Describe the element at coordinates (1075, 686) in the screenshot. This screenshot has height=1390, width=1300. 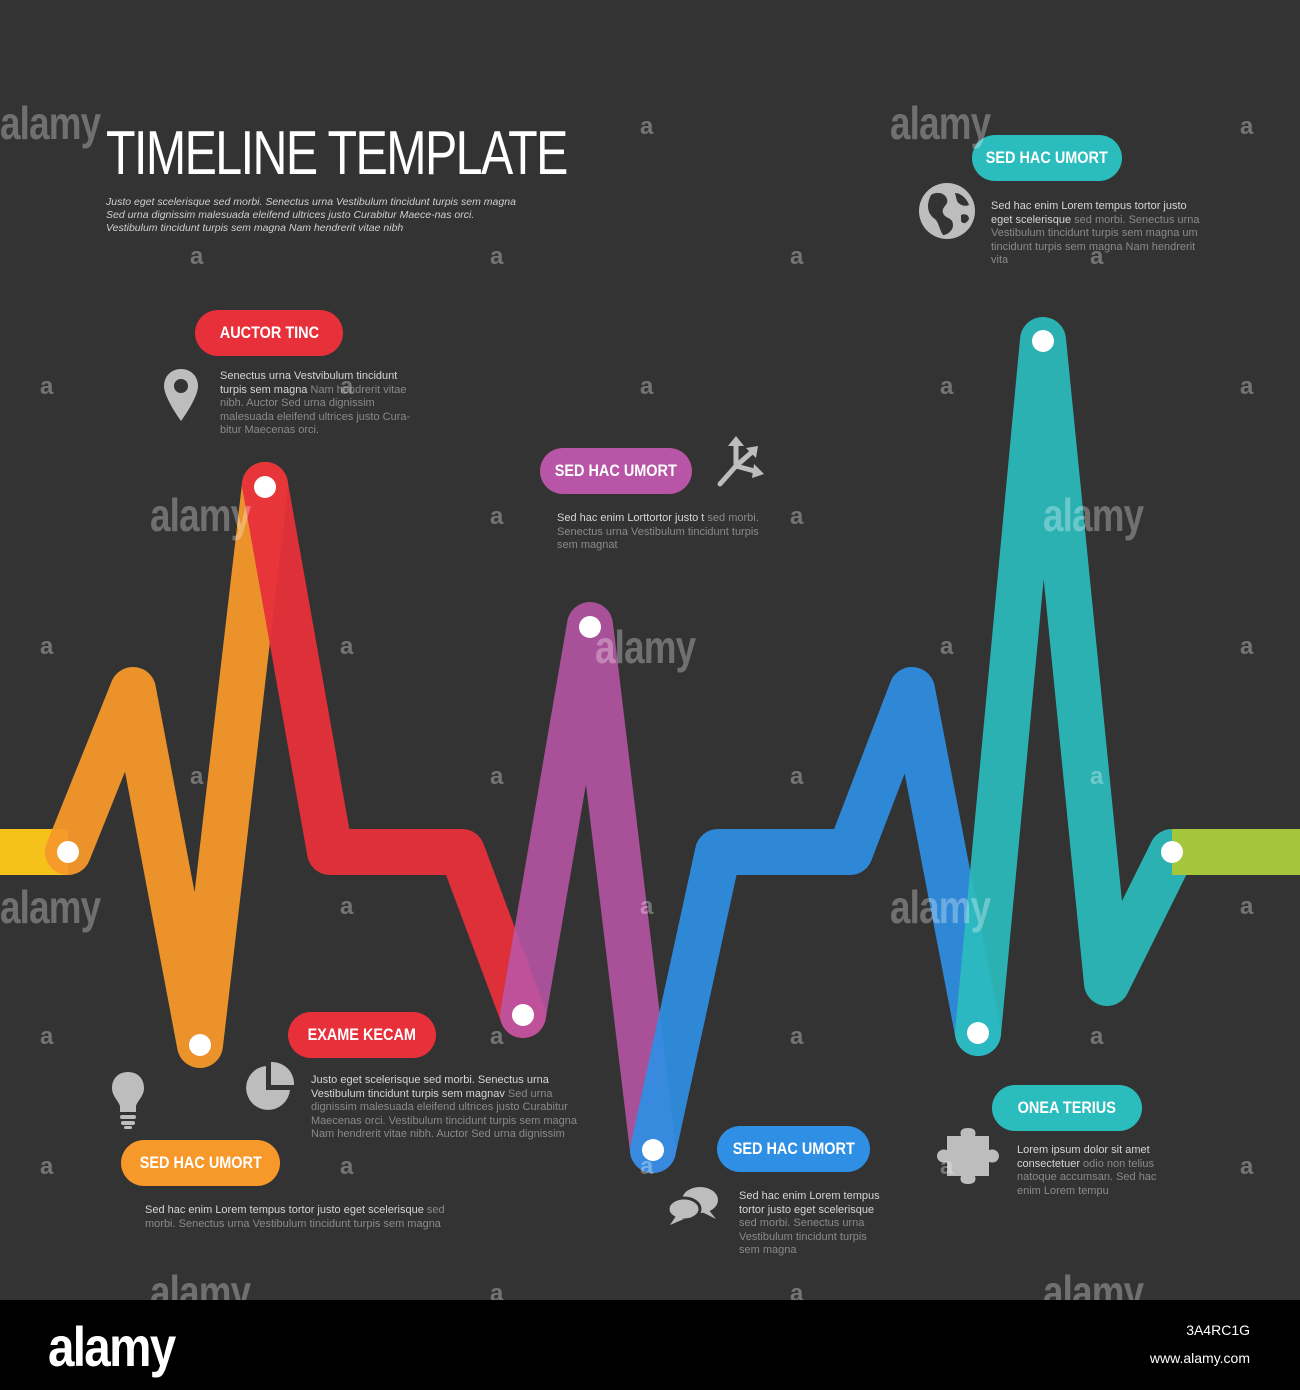
I see `wave-segment-teal` at that location.